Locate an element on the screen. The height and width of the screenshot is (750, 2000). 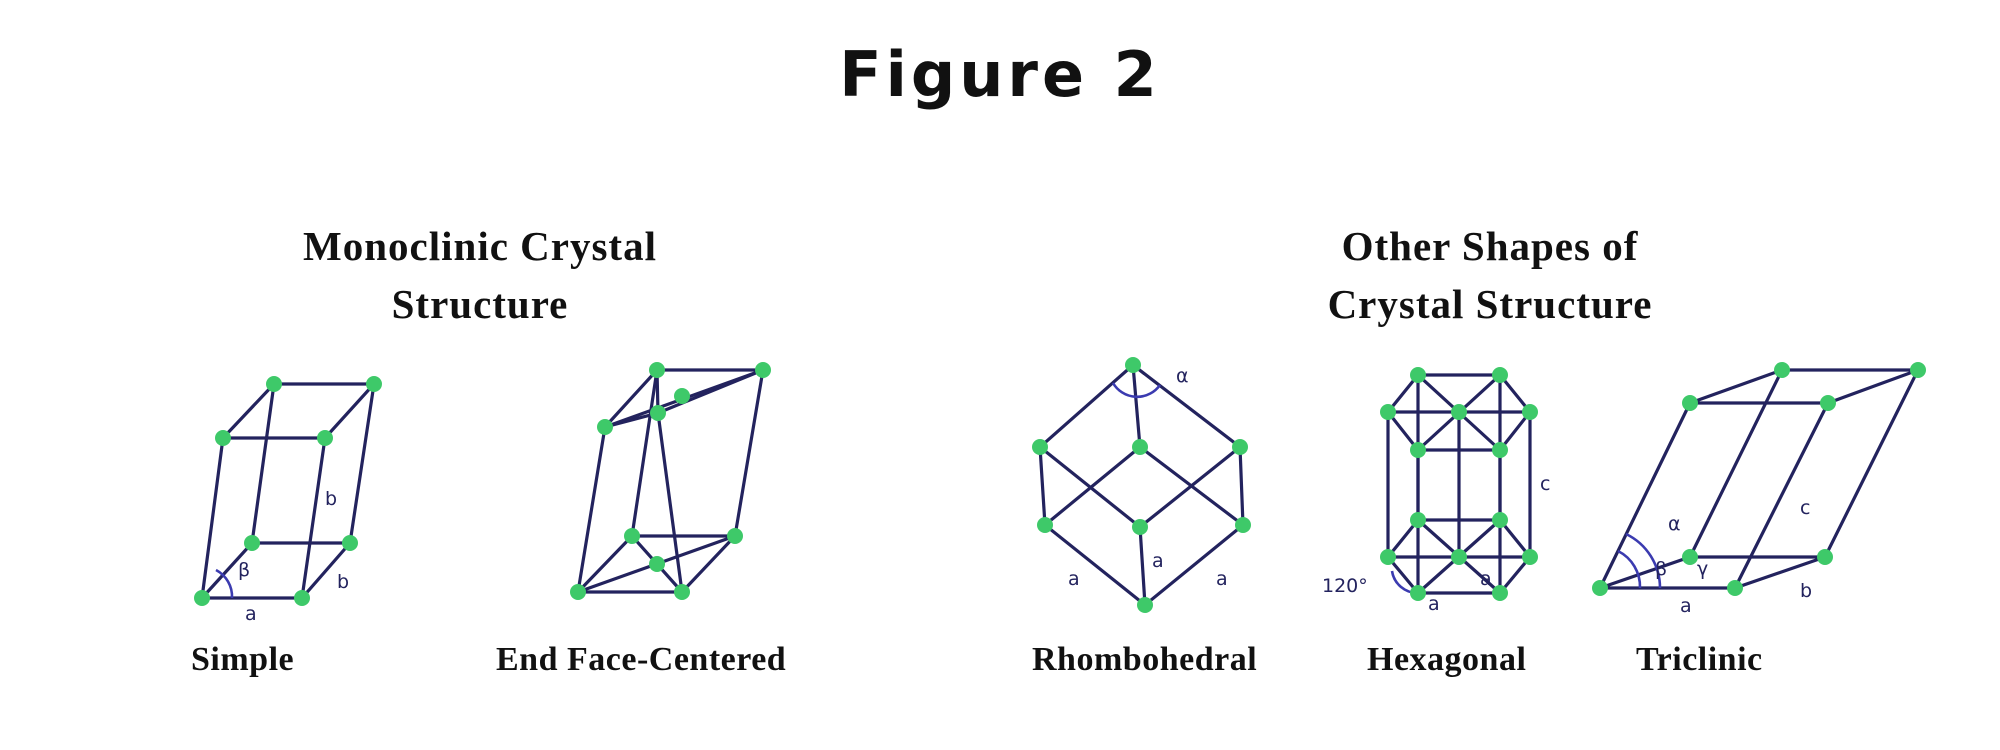
caption-end-face-centered: End Face-Centered is located at coordinates (641, 659).